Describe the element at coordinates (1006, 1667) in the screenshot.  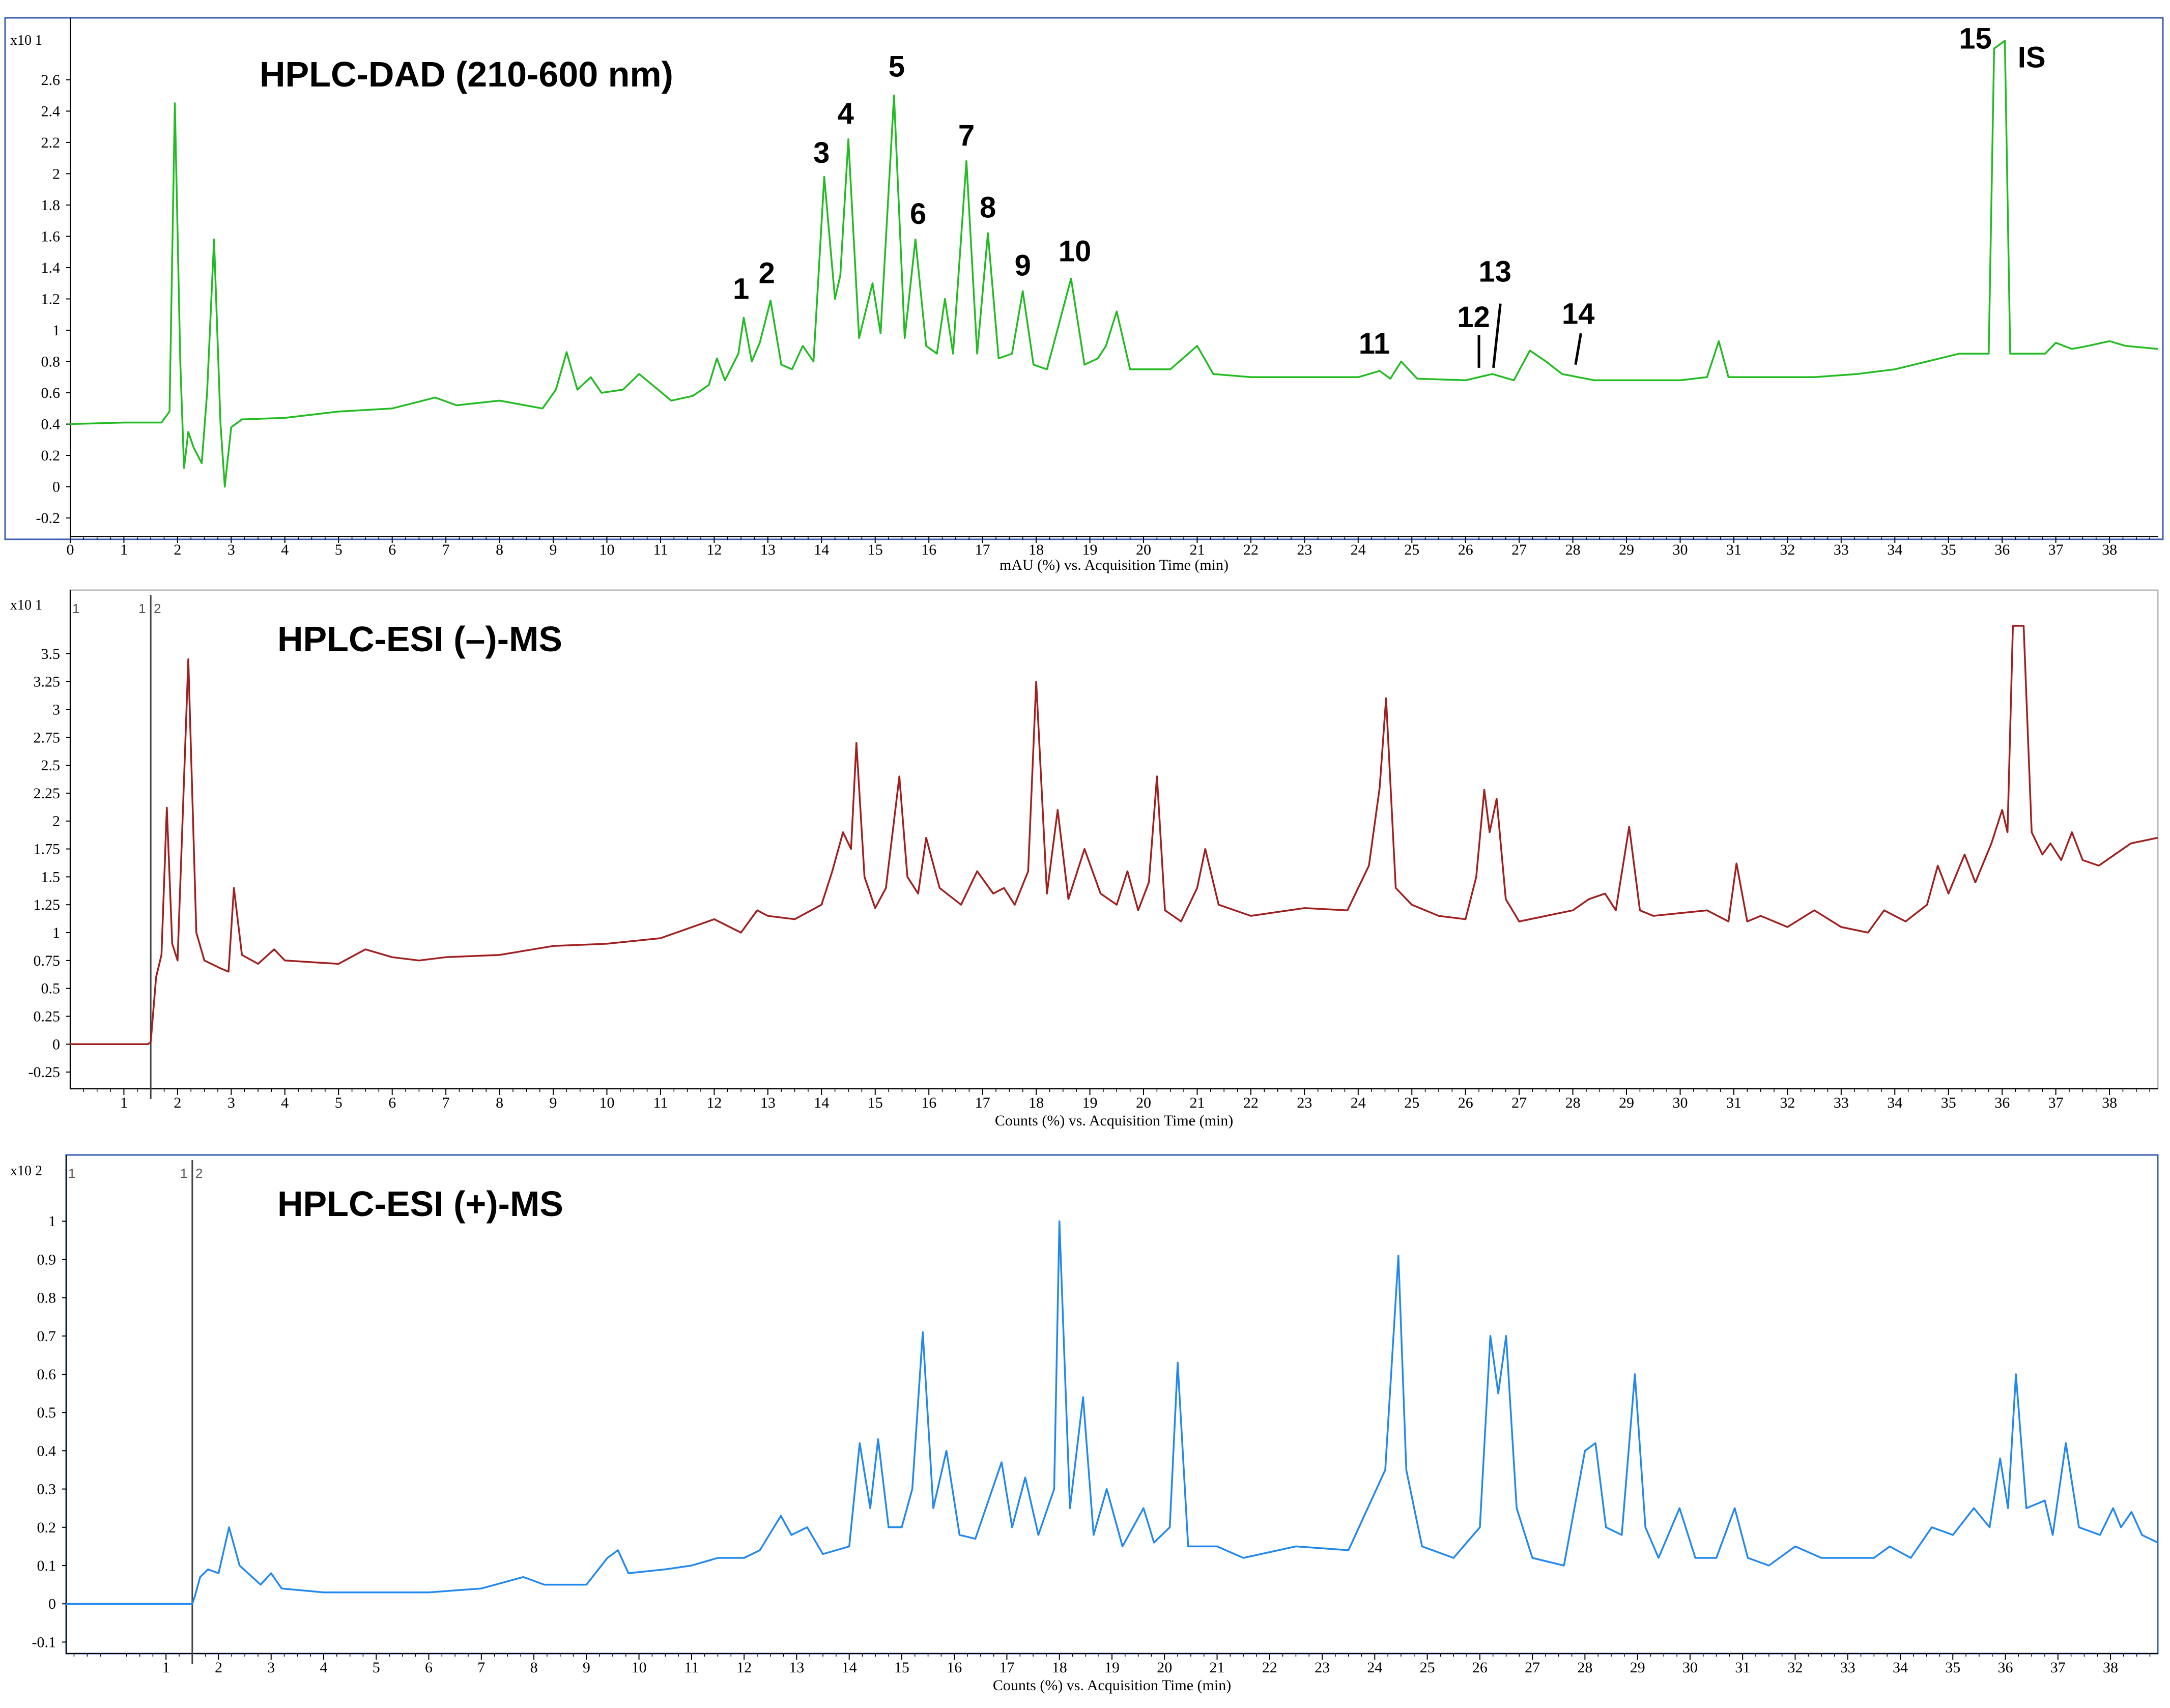
I see `x-tick-label: 17` at that location.